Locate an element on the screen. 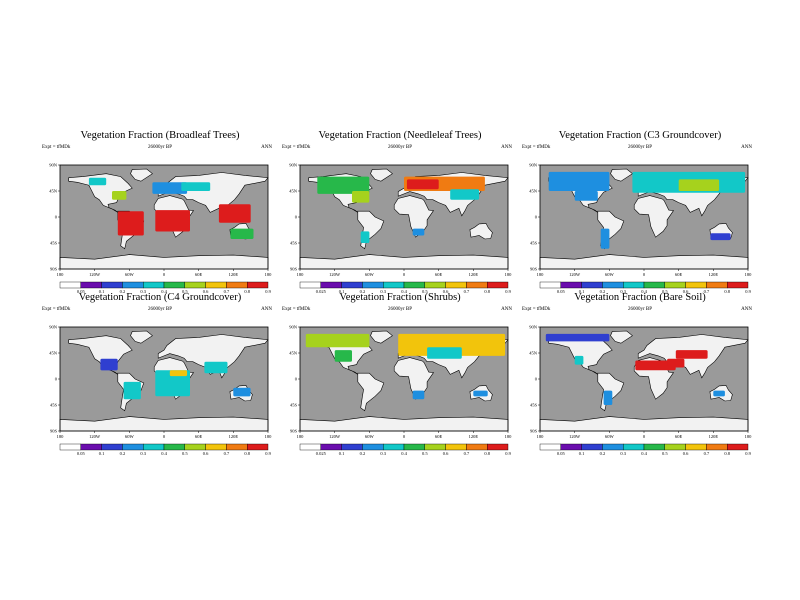 This screenshot has width=800, height=600. land-africa is located at coordinates (414, 216).